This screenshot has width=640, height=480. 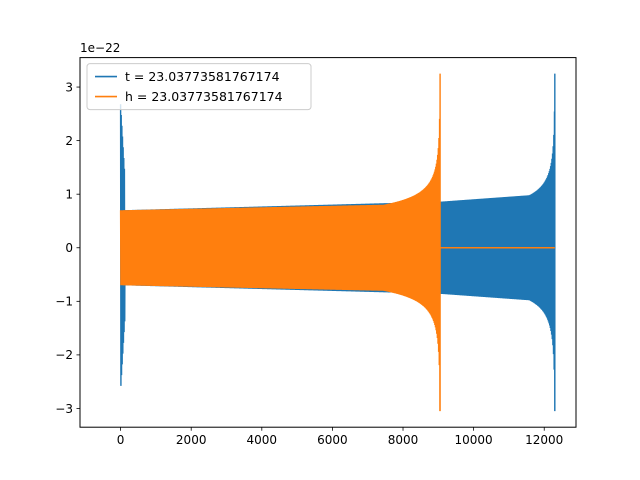 I want to click on y-axis-offset-label: 1e−22, so click(x=100, y=48).